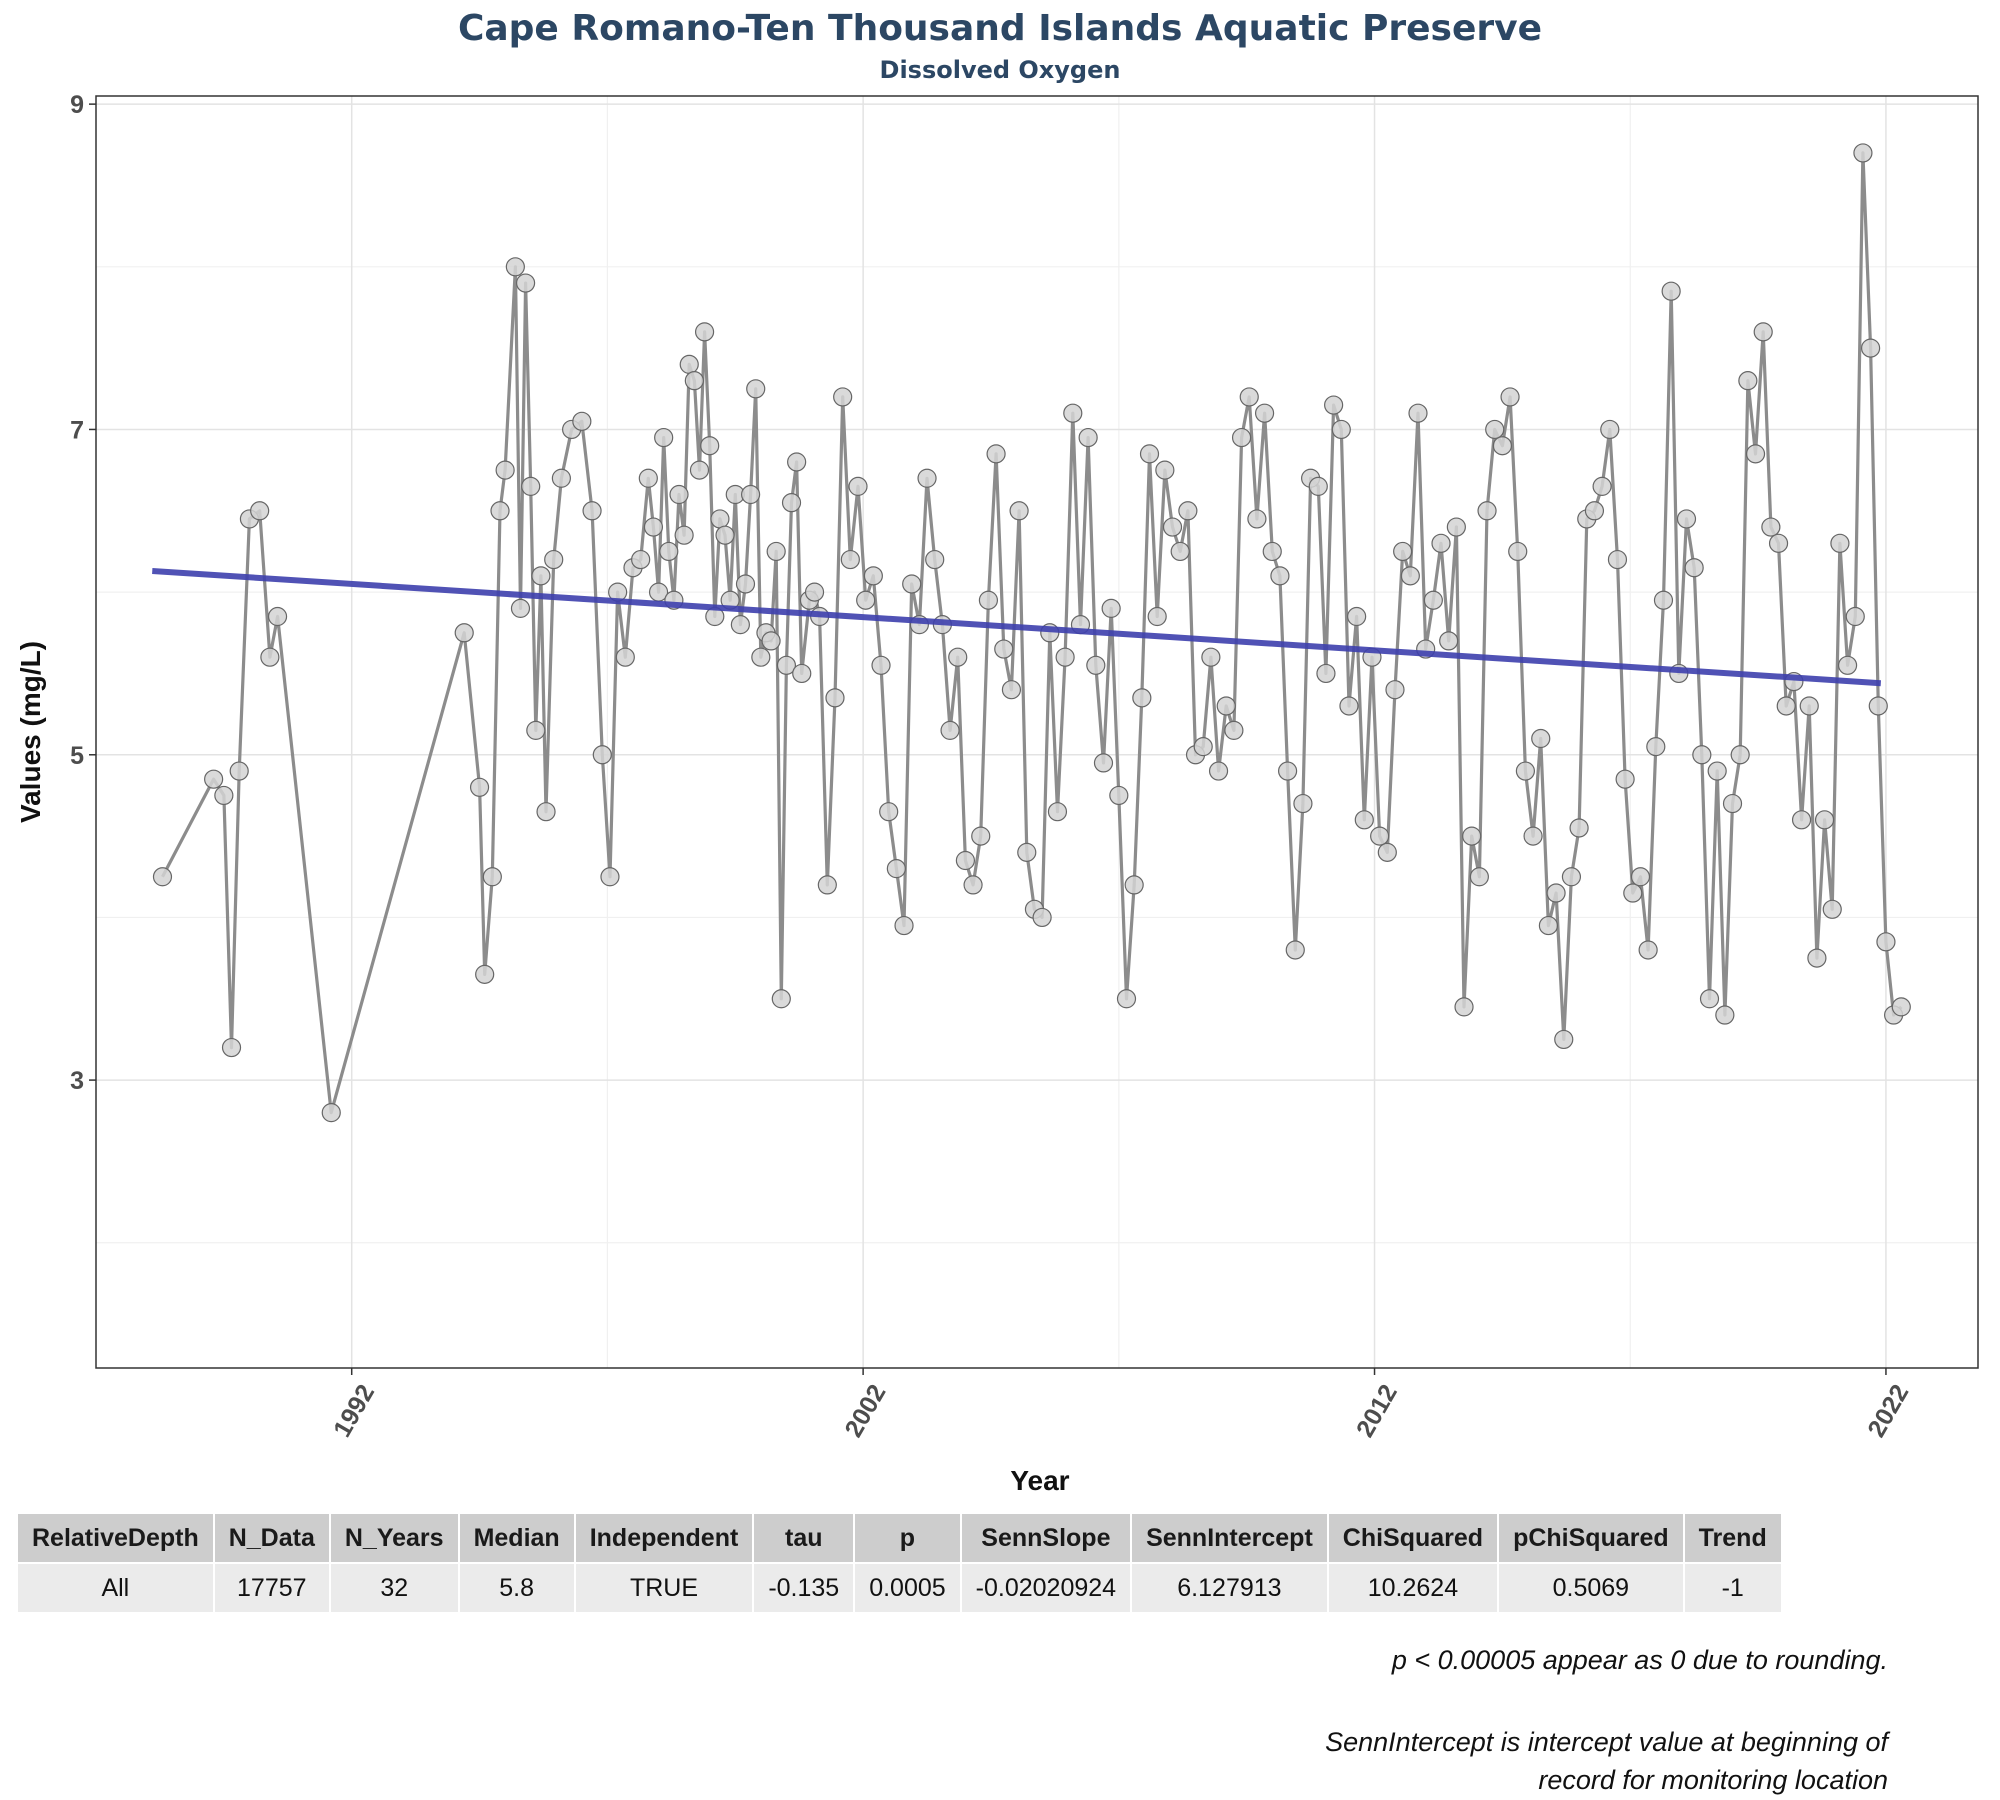  Describe the element at coordinates (1229, 1538) in the screenshot. I see `table-header-cell: SennIntercept` at that location.